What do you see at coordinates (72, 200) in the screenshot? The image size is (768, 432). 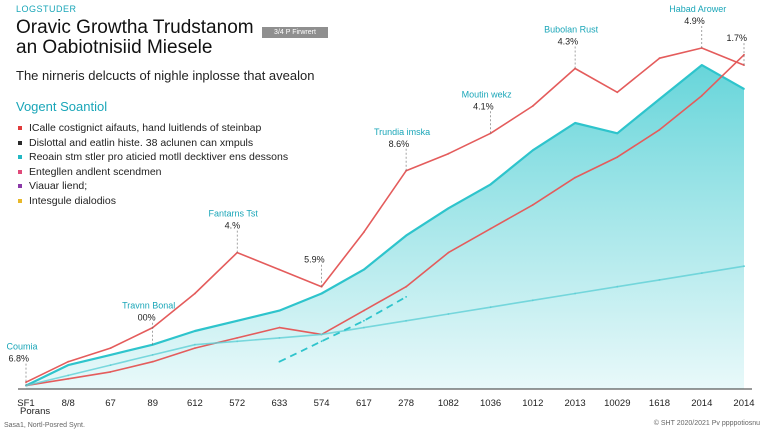 I see `legend-text: Intesgule dialodios` at bounding box center [72, 200].